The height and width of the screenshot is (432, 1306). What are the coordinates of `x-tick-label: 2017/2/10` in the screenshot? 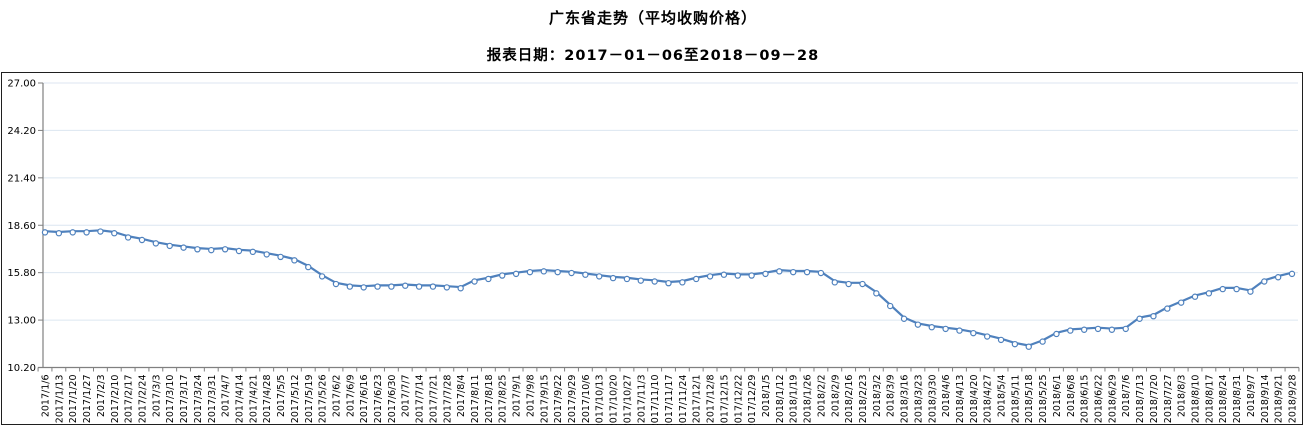 It's located at (115, 399).